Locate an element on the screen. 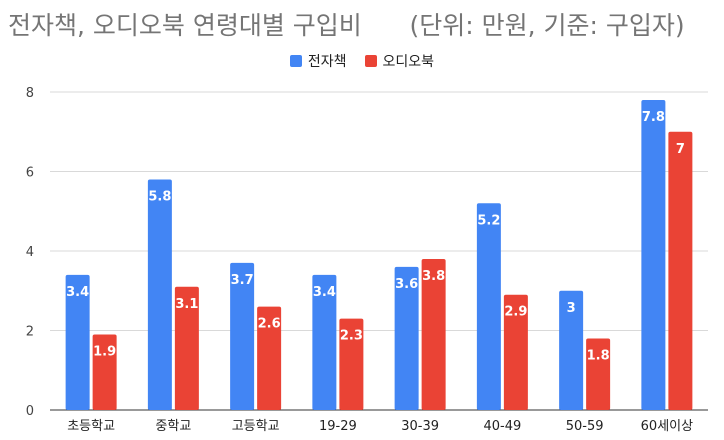 The width and height of the screenshot is (724, 440). data-label-ebook-5: 5.2 is located at coordinates (488, 220).